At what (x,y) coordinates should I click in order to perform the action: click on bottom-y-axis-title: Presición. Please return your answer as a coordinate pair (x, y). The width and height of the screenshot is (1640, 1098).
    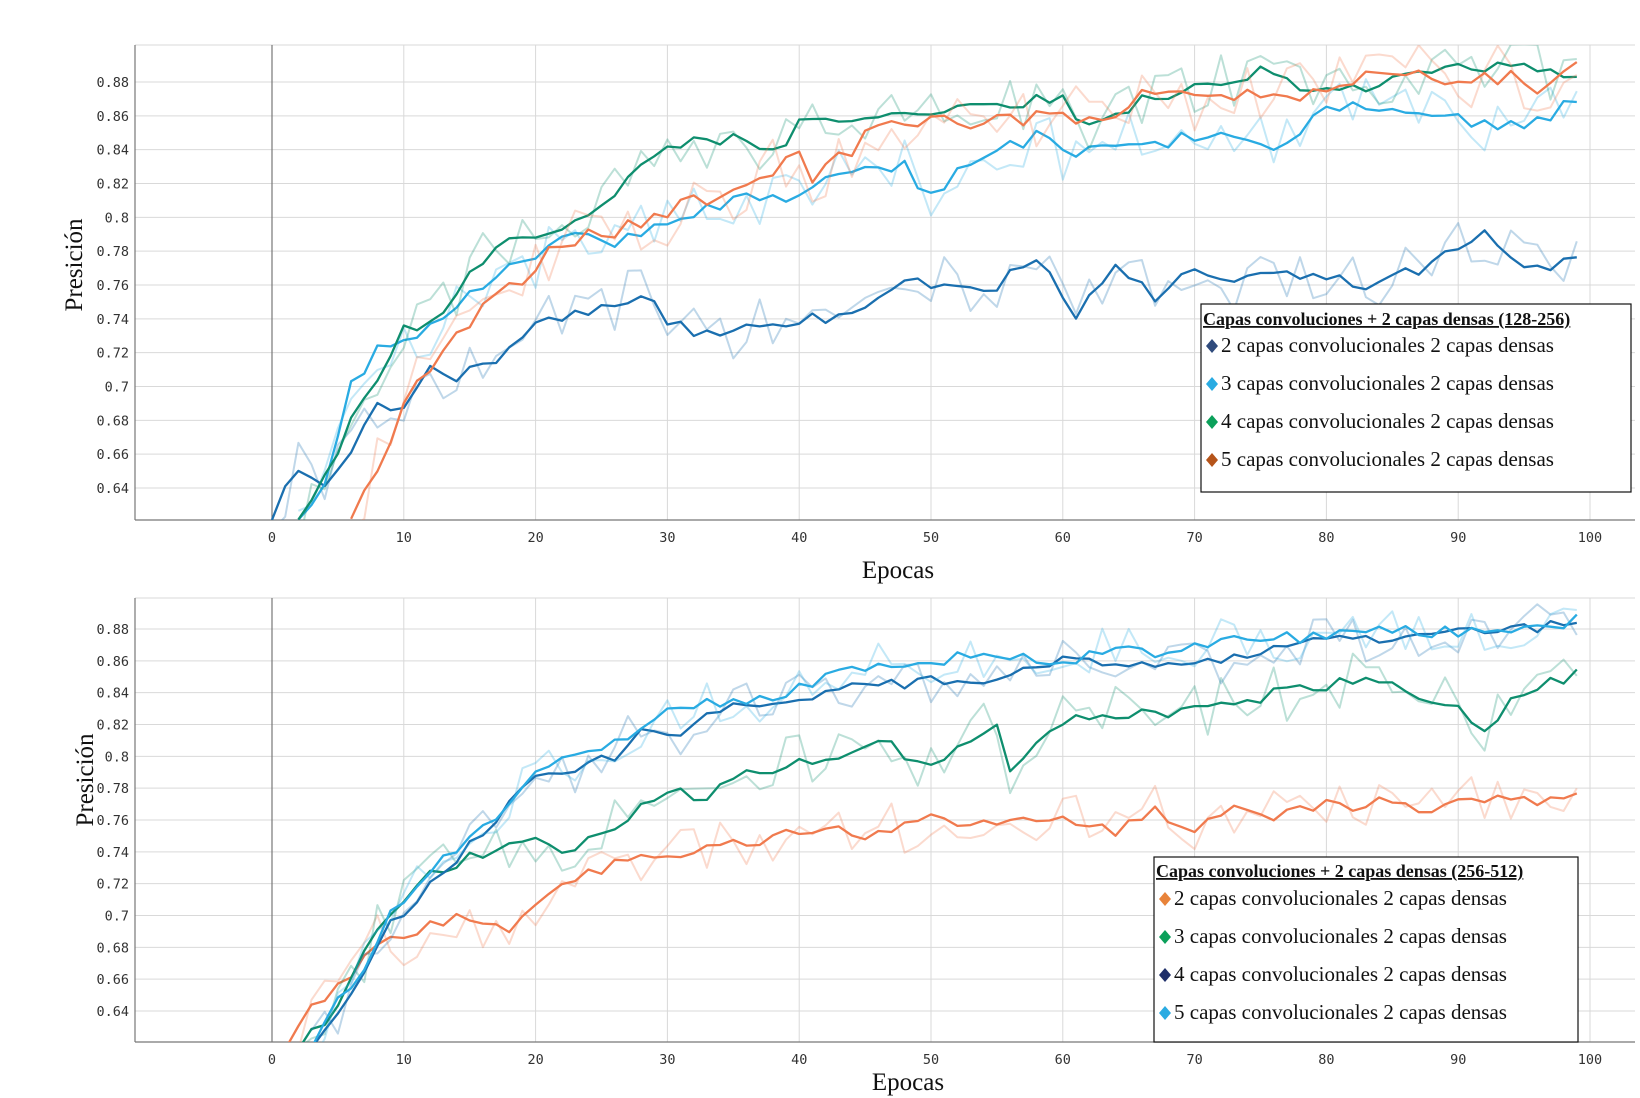
    Looking at the image, I should click on (85, 780).